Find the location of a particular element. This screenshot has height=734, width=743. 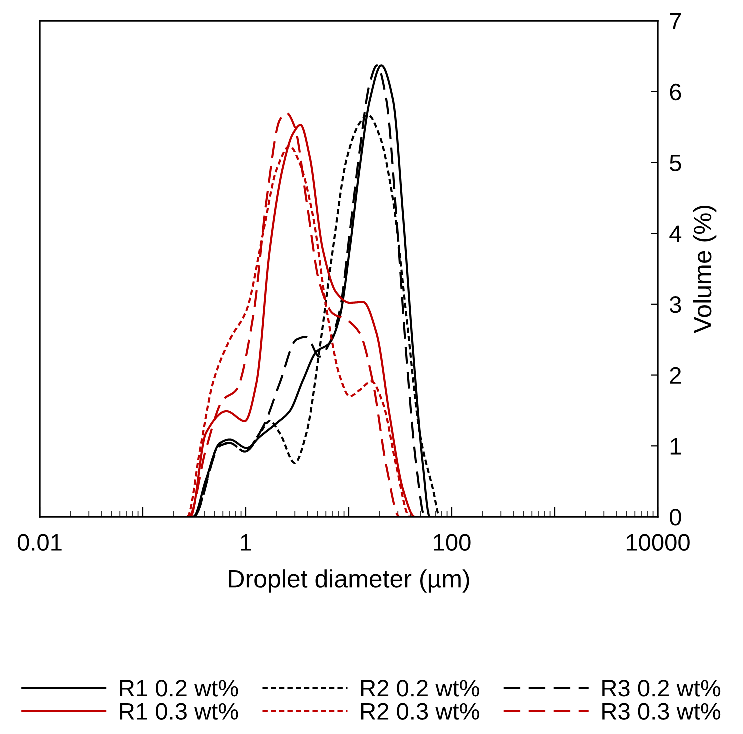

legend-label: R2 0.2 wt% is located at coordinates (420, 688).